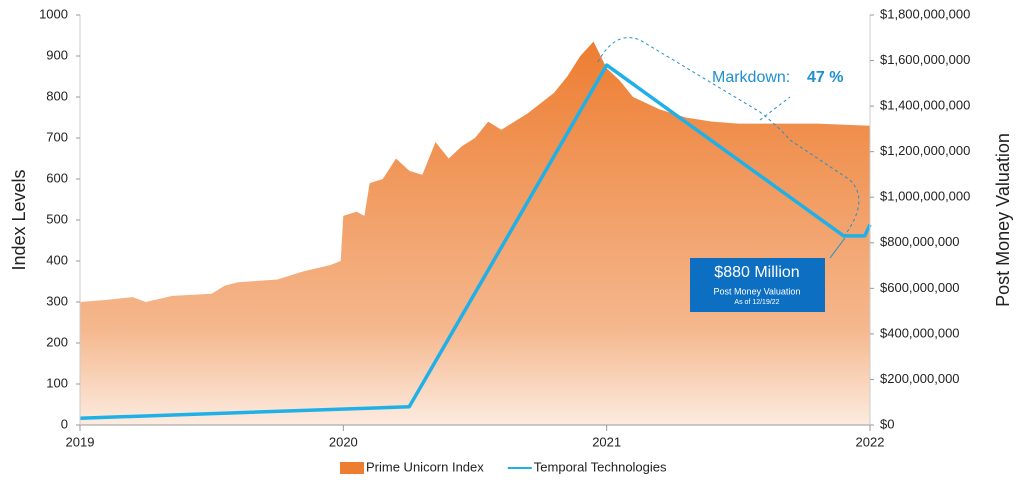  Describe the element at coordinates (53, 13) in the screenshot. I see `y-tick-label: 1000` at that location.